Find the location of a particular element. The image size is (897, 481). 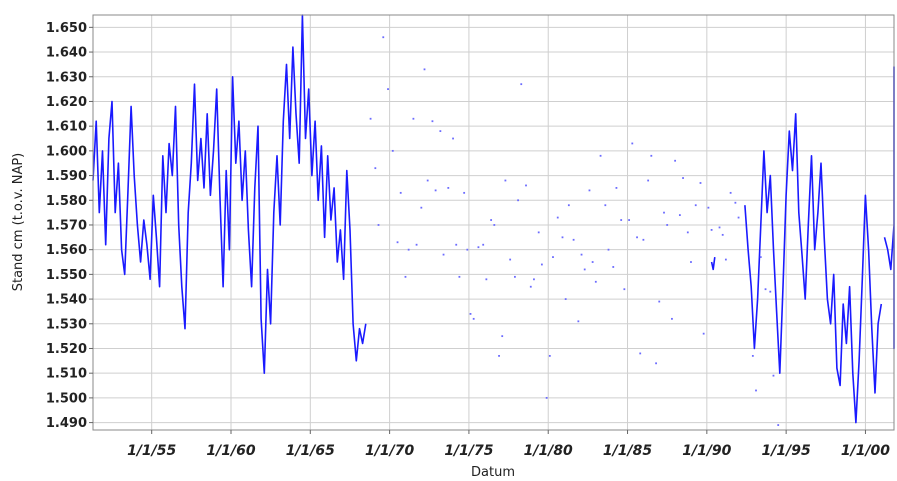

y-tick-label: 1.580 is located at coordinates (66, 201).